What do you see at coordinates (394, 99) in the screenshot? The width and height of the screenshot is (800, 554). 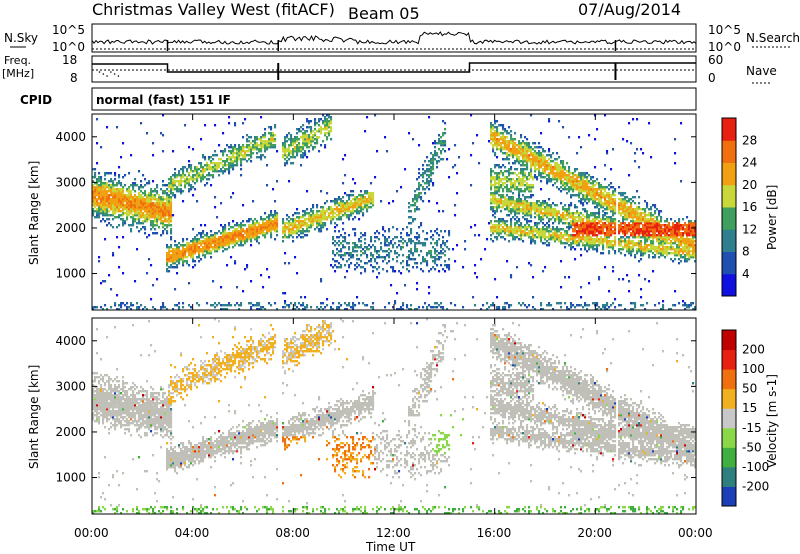 I see `cpid-panel-frame` at bounding box center [394, 99].